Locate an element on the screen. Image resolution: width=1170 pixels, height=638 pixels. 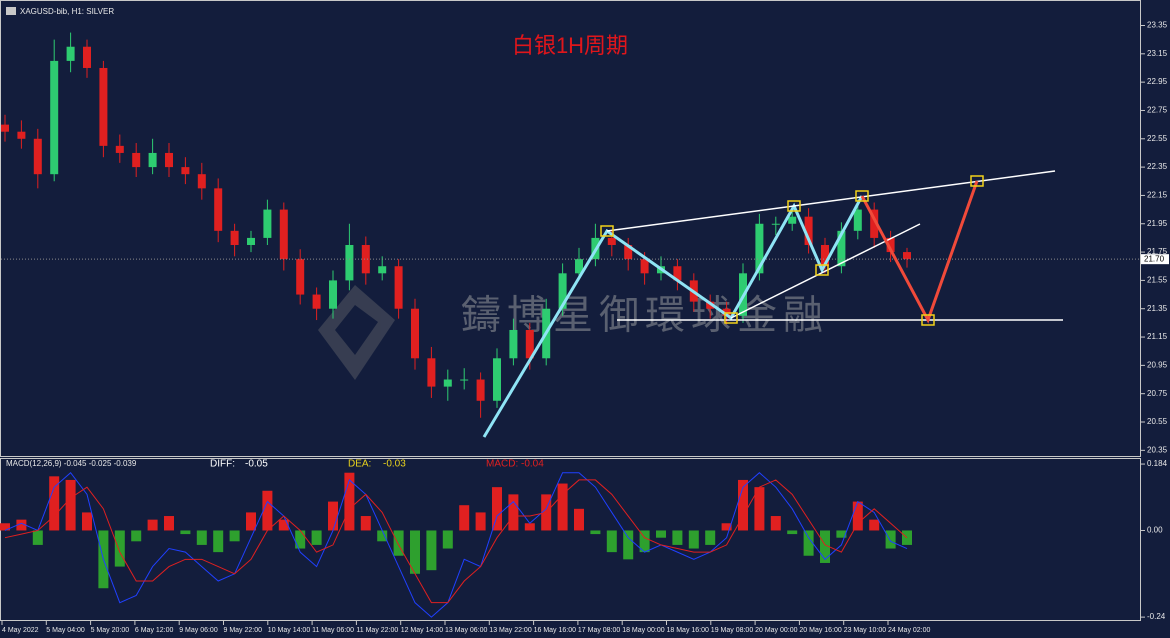
y-tick-label: 21.75 is located at coordinates (1157, 251).